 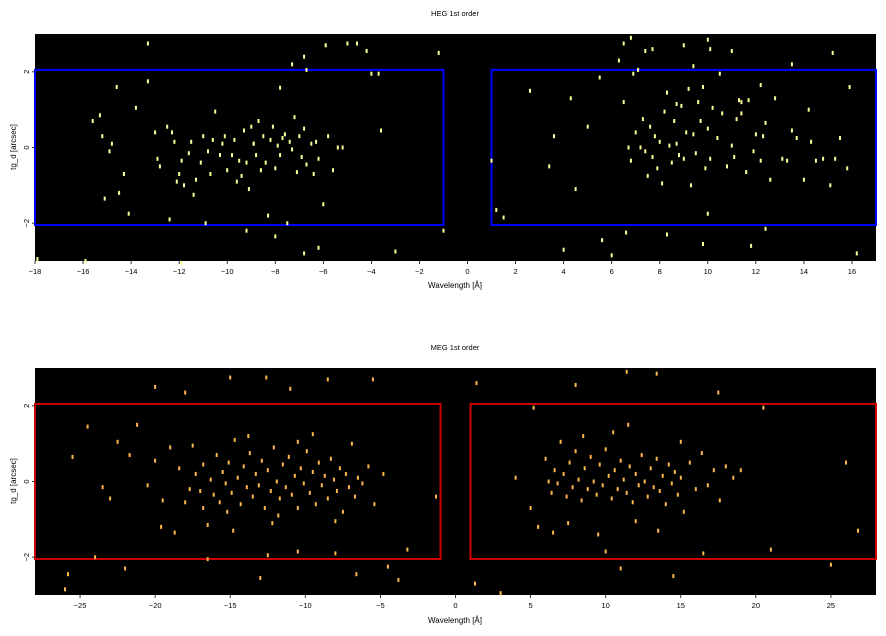 I want to click on meg-xtick-label-10: 25, so click(x=831, y=605).